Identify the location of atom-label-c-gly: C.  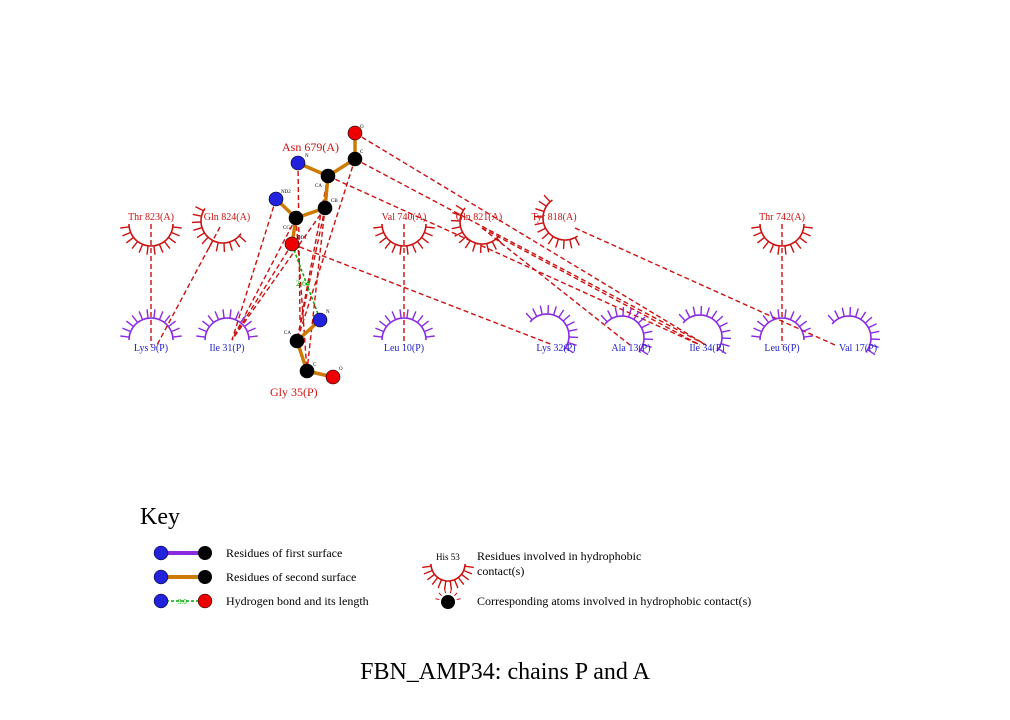
(315, 365).